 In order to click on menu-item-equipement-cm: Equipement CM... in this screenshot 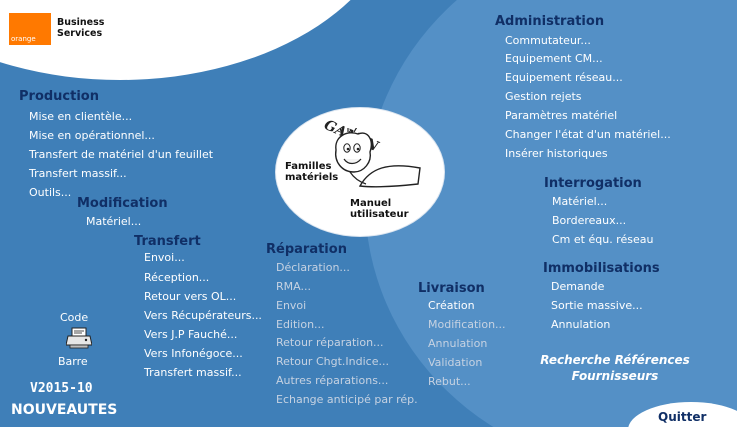, I will do `click(554, 58)`.